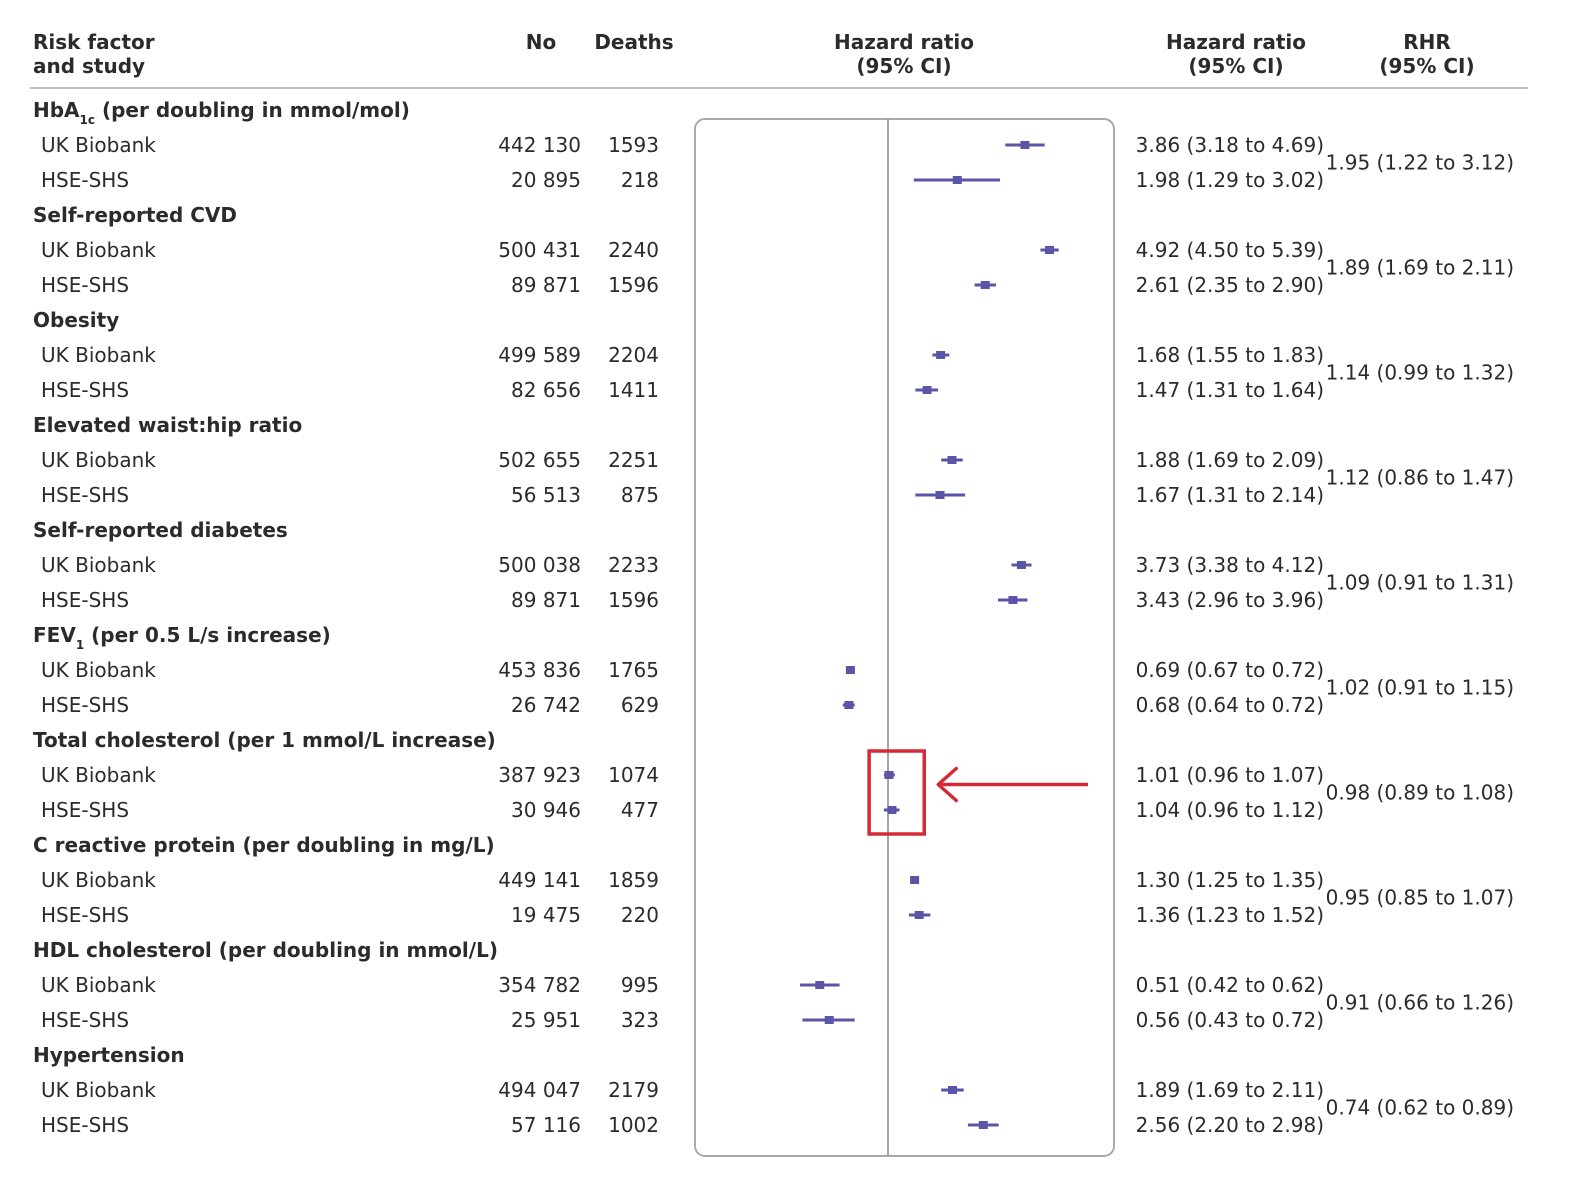 The image size is (1570, 1194). I want to click on hazard-ratio-text: 3.86 (3.18 to 4.69), so click(1230, 145).